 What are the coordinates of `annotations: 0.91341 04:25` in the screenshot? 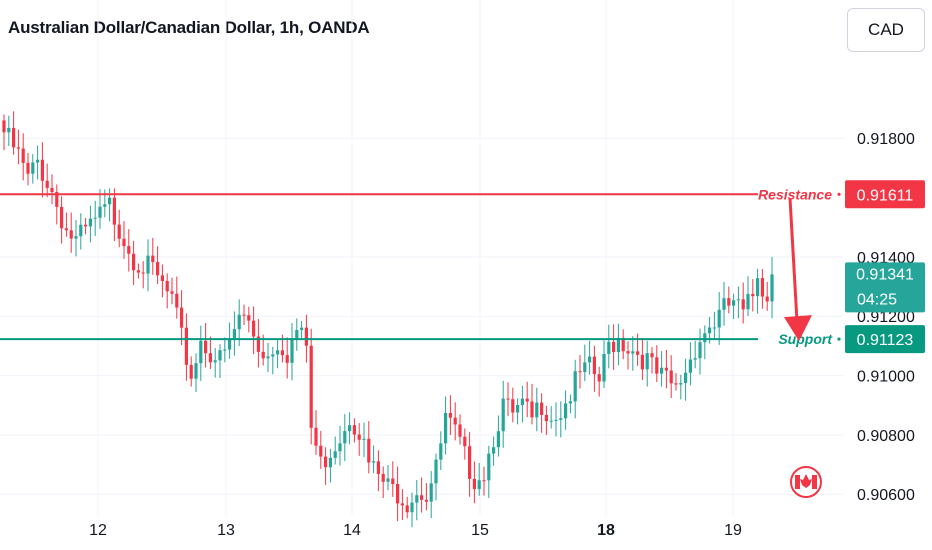 It's located at (854, 348).